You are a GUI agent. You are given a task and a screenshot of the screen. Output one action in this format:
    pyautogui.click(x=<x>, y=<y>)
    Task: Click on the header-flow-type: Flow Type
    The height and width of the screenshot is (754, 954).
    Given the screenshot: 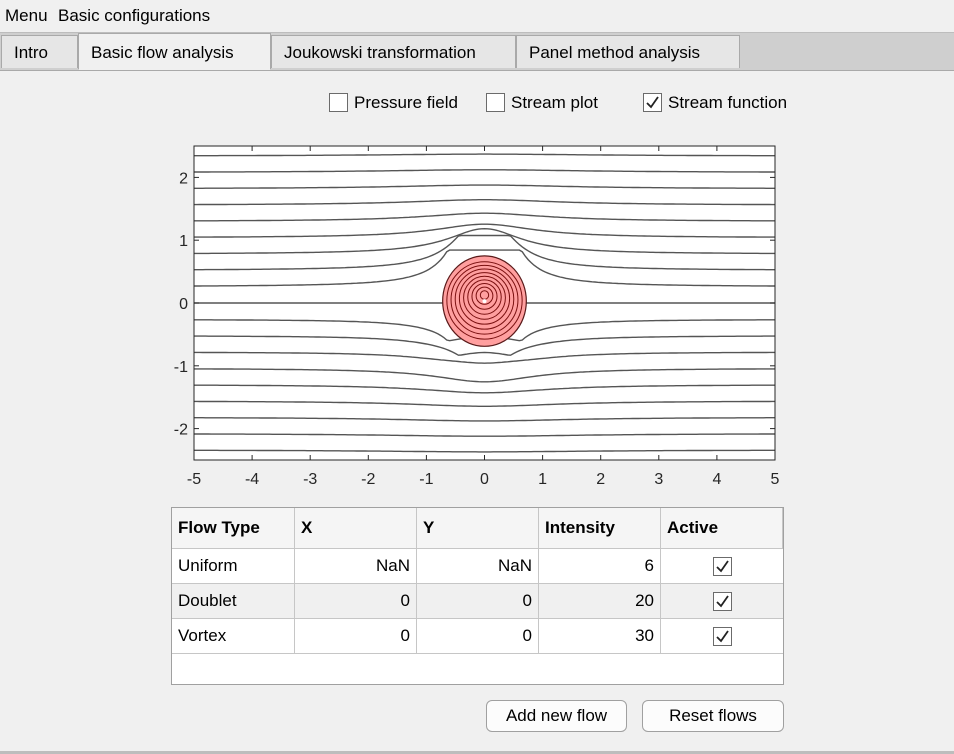 What is the action you would take?
    pyautogui.click(x=233, y=528)
    